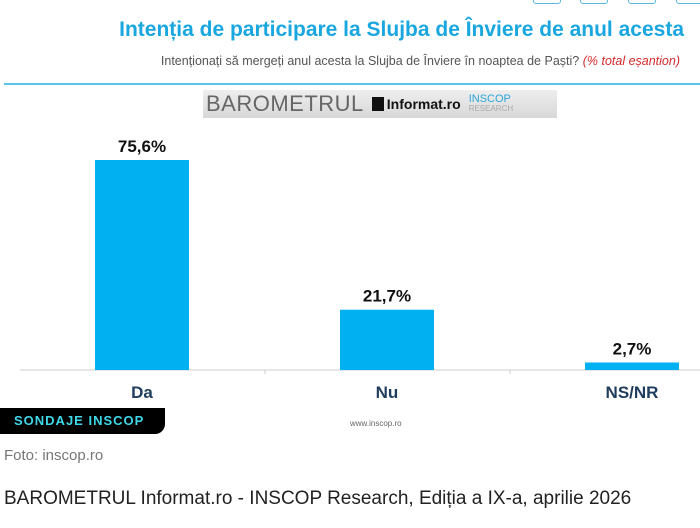 This screenshot has width=700, height=528. What do you see at coordinates (142, 265) in the screenshot?
I see `bar-da` at bounding box center [142, 265].